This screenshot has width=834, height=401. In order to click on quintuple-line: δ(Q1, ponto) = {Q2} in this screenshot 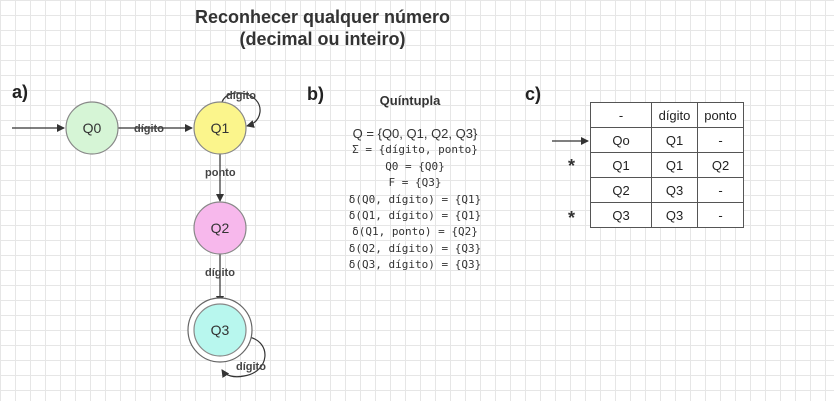, I will do `click(415, 232)`.